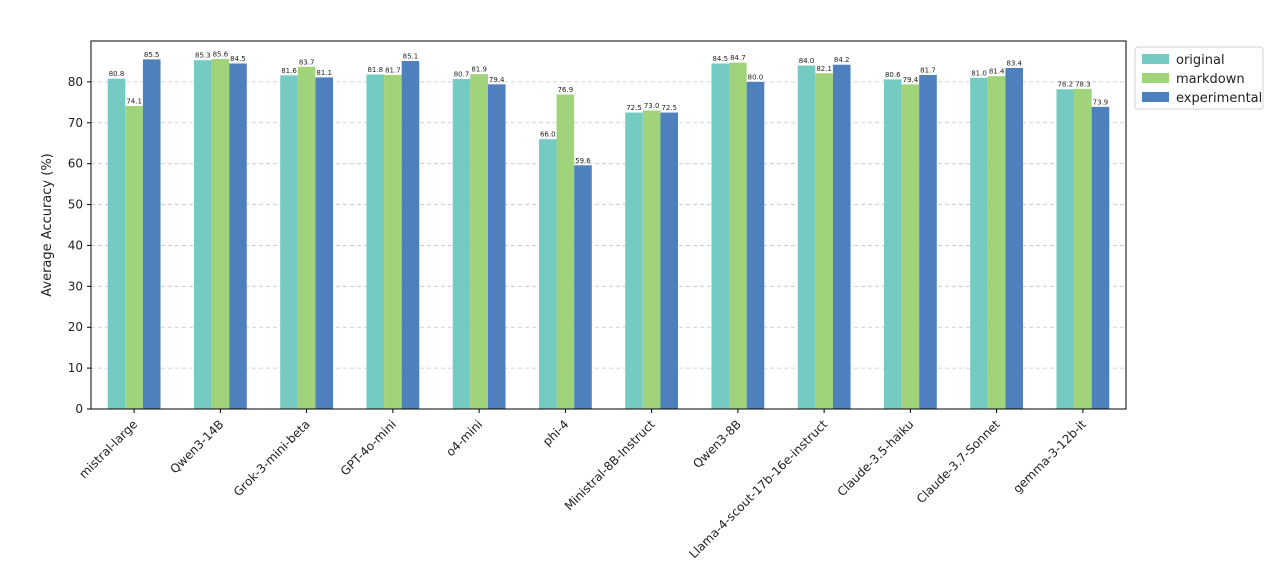 This screenshot has height=570, width=1274. I want to click on data-label-grok-3-mini-beta-markdown: 83.7, so click(307, 62).